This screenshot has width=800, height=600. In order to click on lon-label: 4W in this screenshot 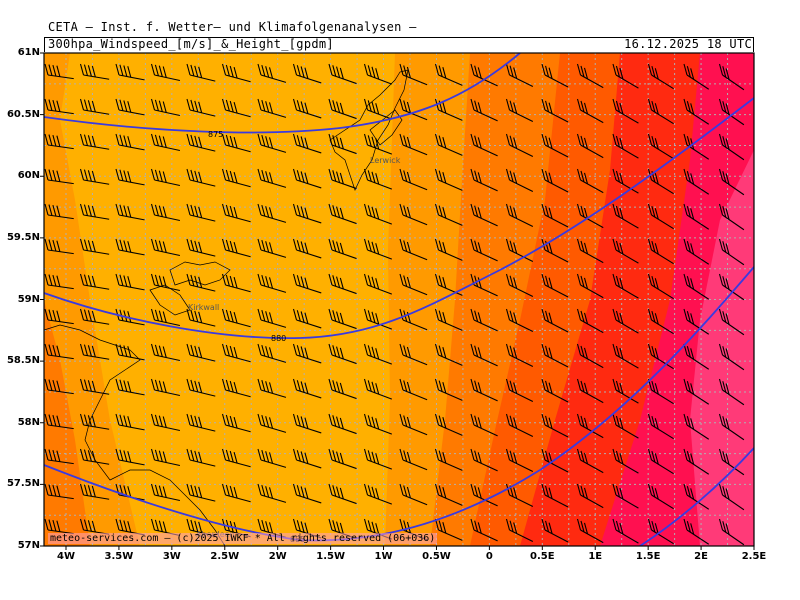, I will do `click(66, 556)`.